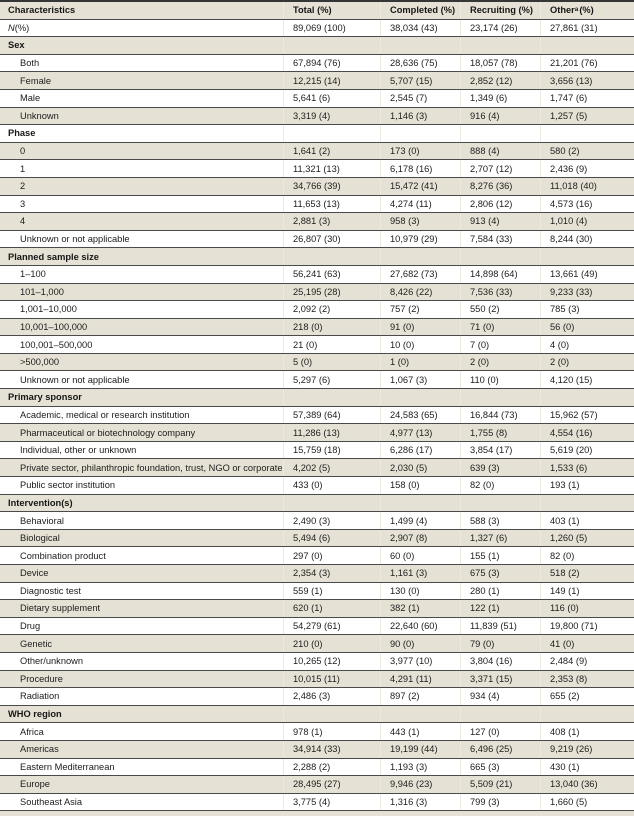  I want to click on cell-completed: 1,316 (3), so click(420, 802).